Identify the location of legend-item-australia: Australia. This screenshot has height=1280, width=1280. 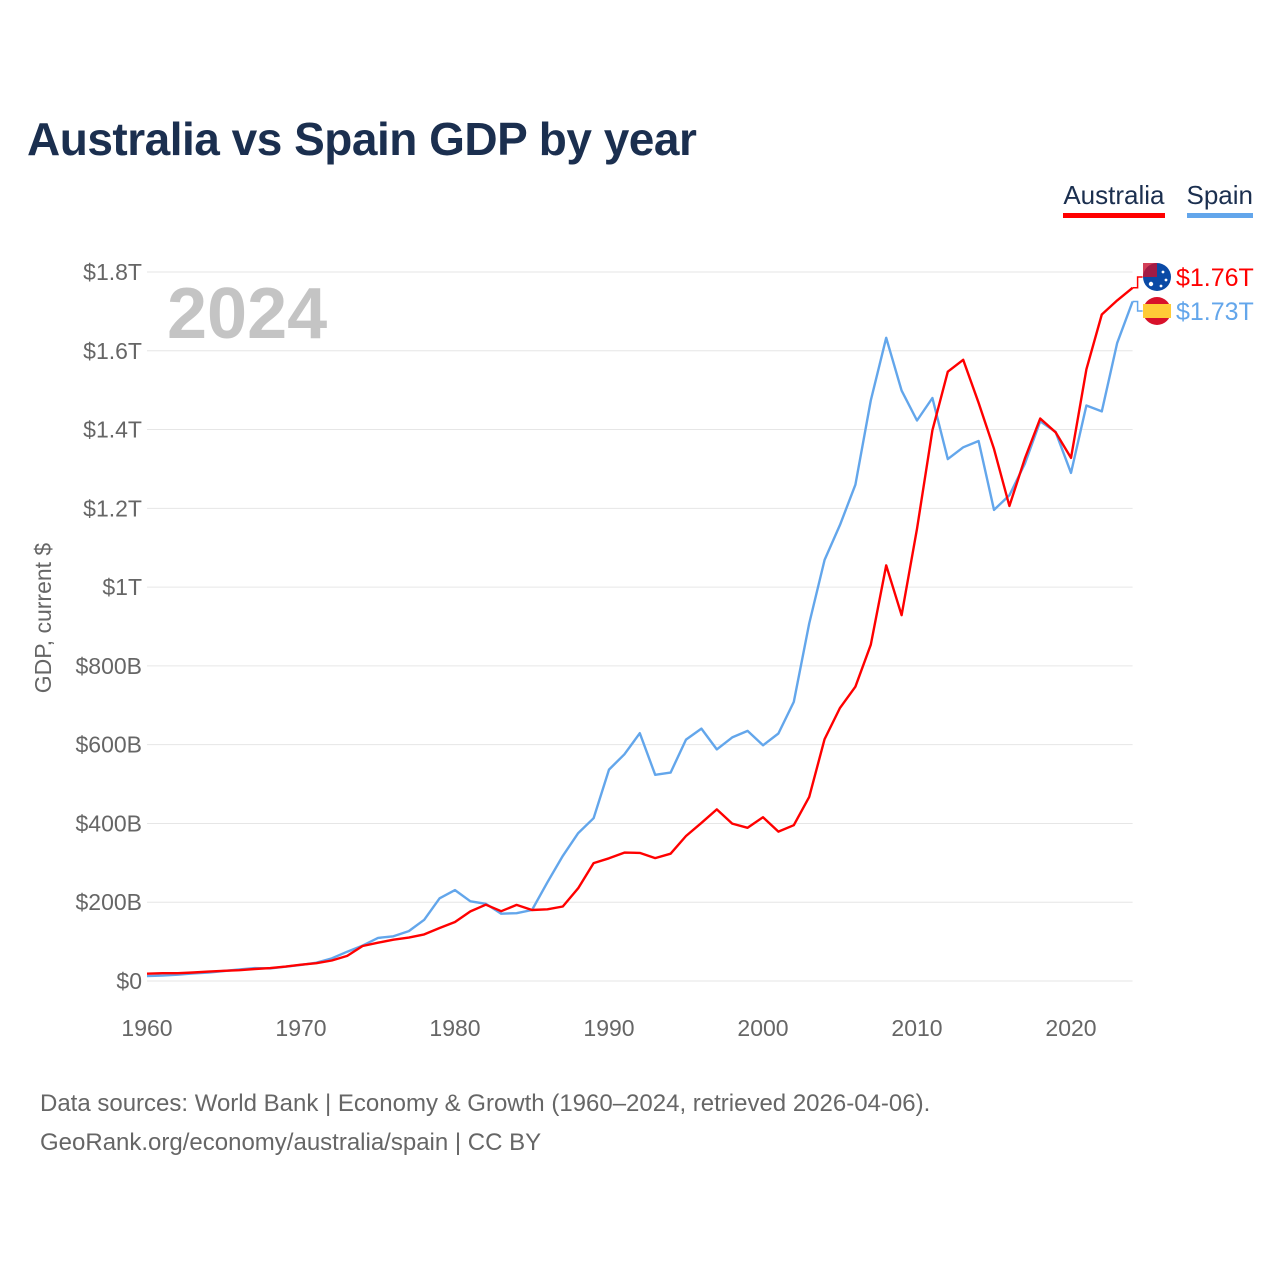
(1114, 199).